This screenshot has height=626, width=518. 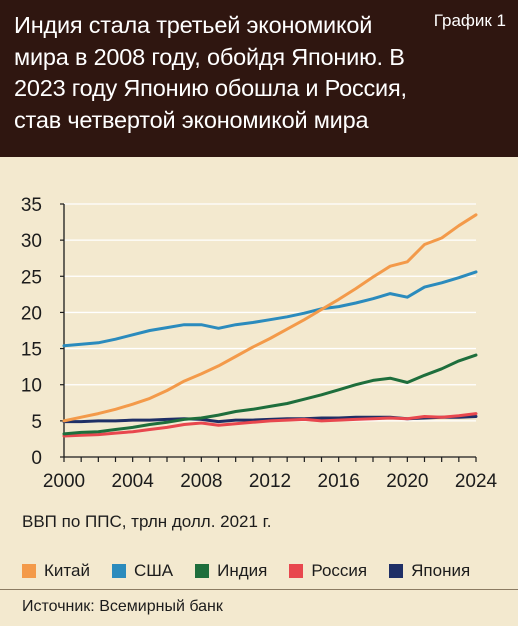 I want to click on x-tick-label: 2000, so click(x=64, y=481).